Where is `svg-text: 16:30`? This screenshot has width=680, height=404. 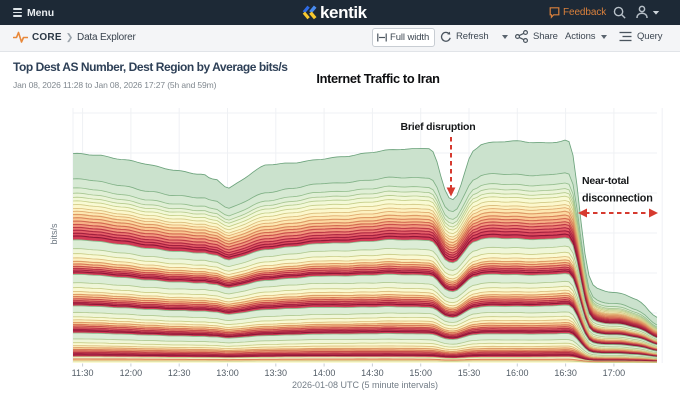 svg-text: 16:30 is located at coordinates (565, 373).